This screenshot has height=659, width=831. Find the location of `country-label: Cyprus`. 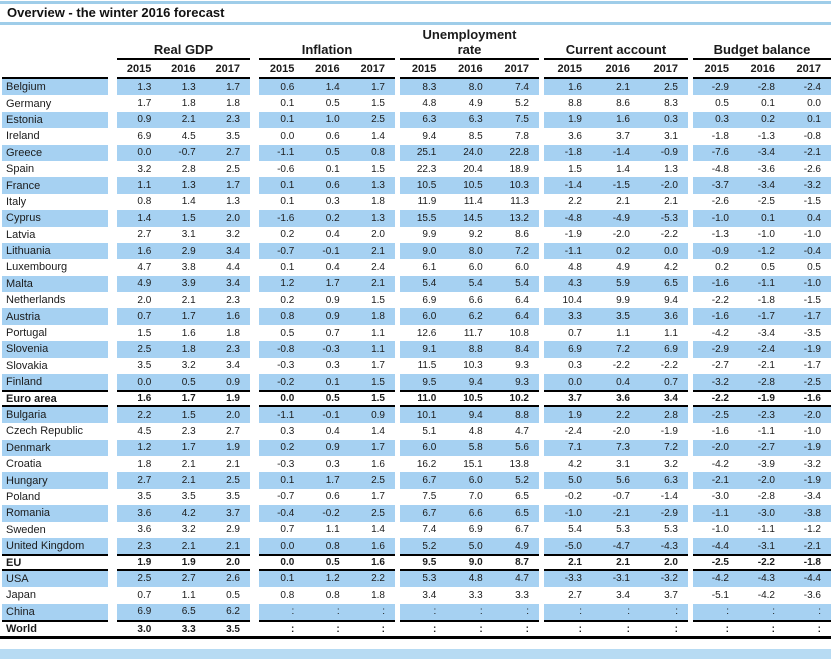

country-label: Cyprus is located at coordinates (55, 218).